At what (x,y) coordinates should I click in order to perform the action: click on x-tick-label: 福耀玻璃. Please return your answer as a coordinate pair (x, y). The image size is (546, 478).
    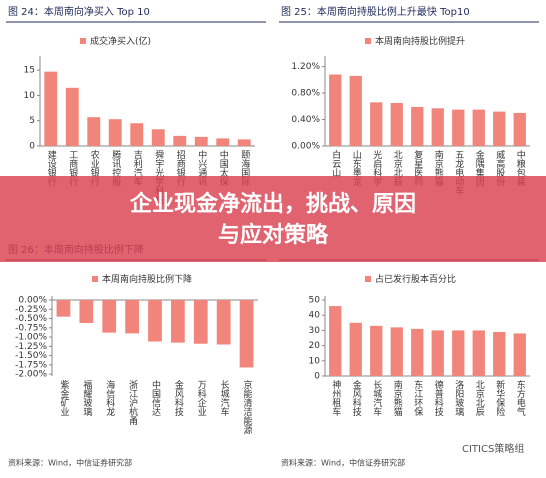
    Looking at the image, I should click on (86, 398).